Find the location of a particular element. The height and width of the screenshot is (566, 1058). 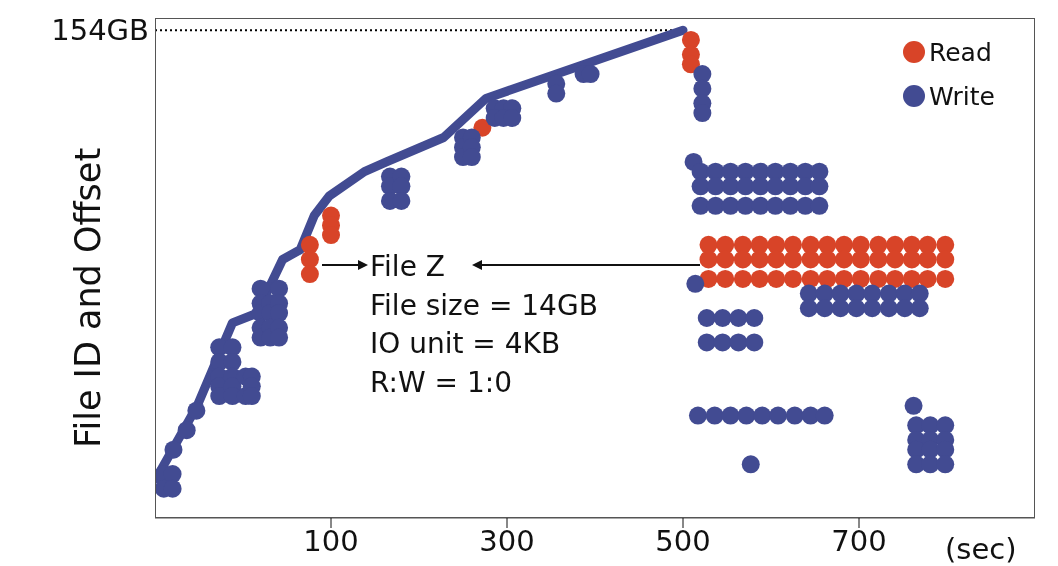

annotation: R:W = 1:0 is located at coordinates (442, 382).